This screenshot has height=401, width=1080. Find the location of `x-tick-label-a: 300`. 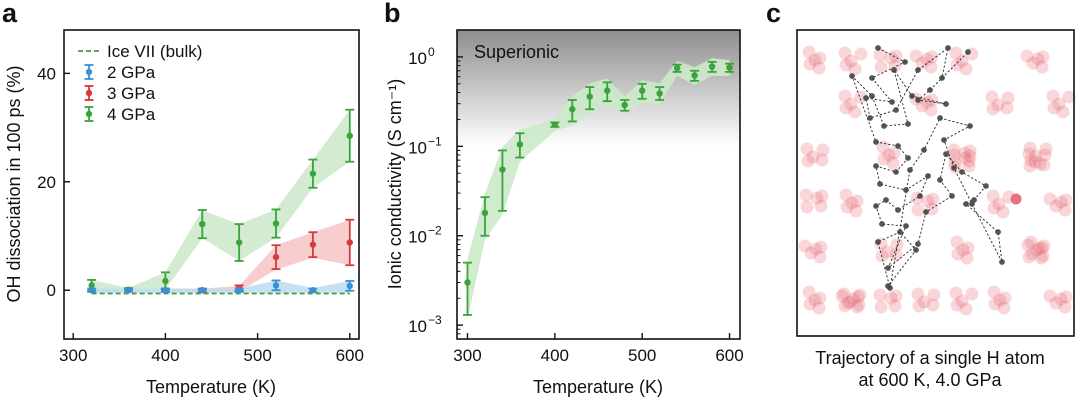

x-tick-label-a: 300 is located at coordinates (73, 355).